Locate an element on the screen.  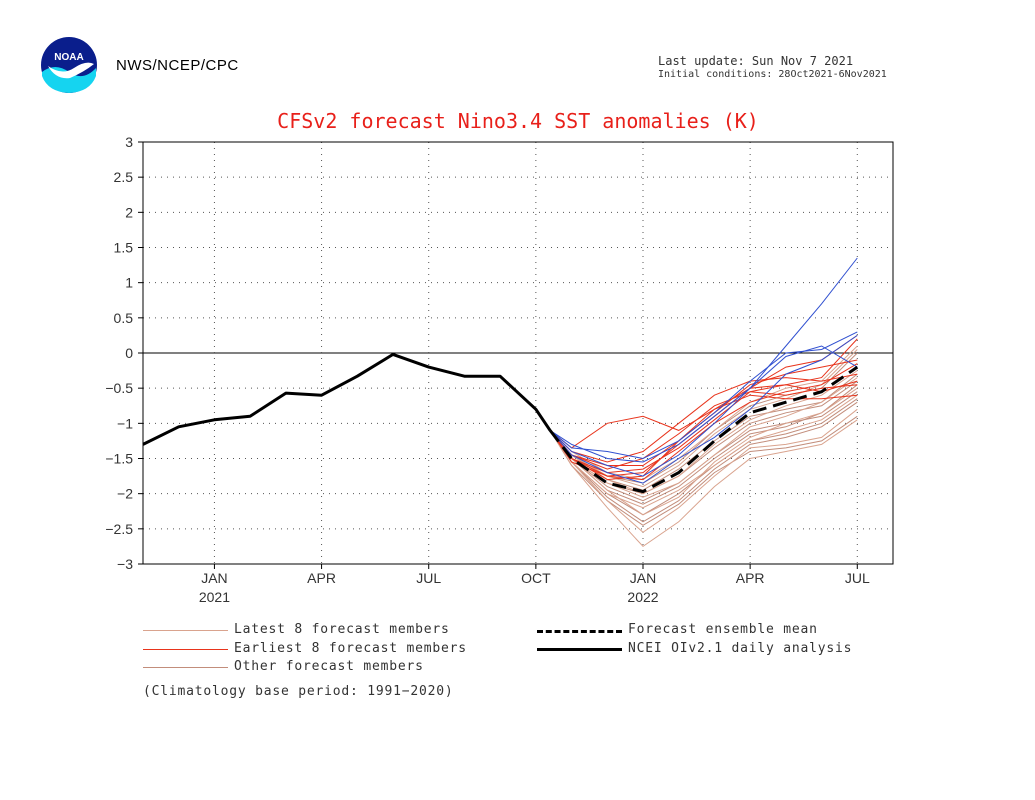
y-tick-label: 3 is located at coordinates (129, 142).